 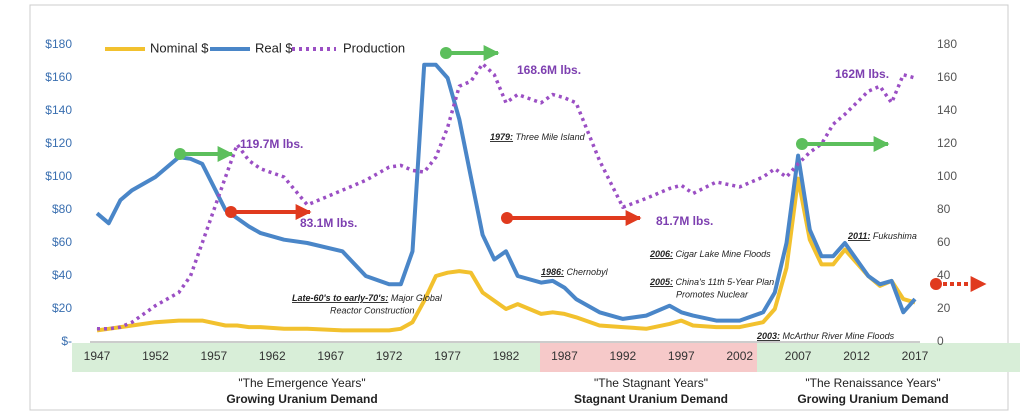 I want to click on x-tick-label: 1952, so click(x=155, y=356).